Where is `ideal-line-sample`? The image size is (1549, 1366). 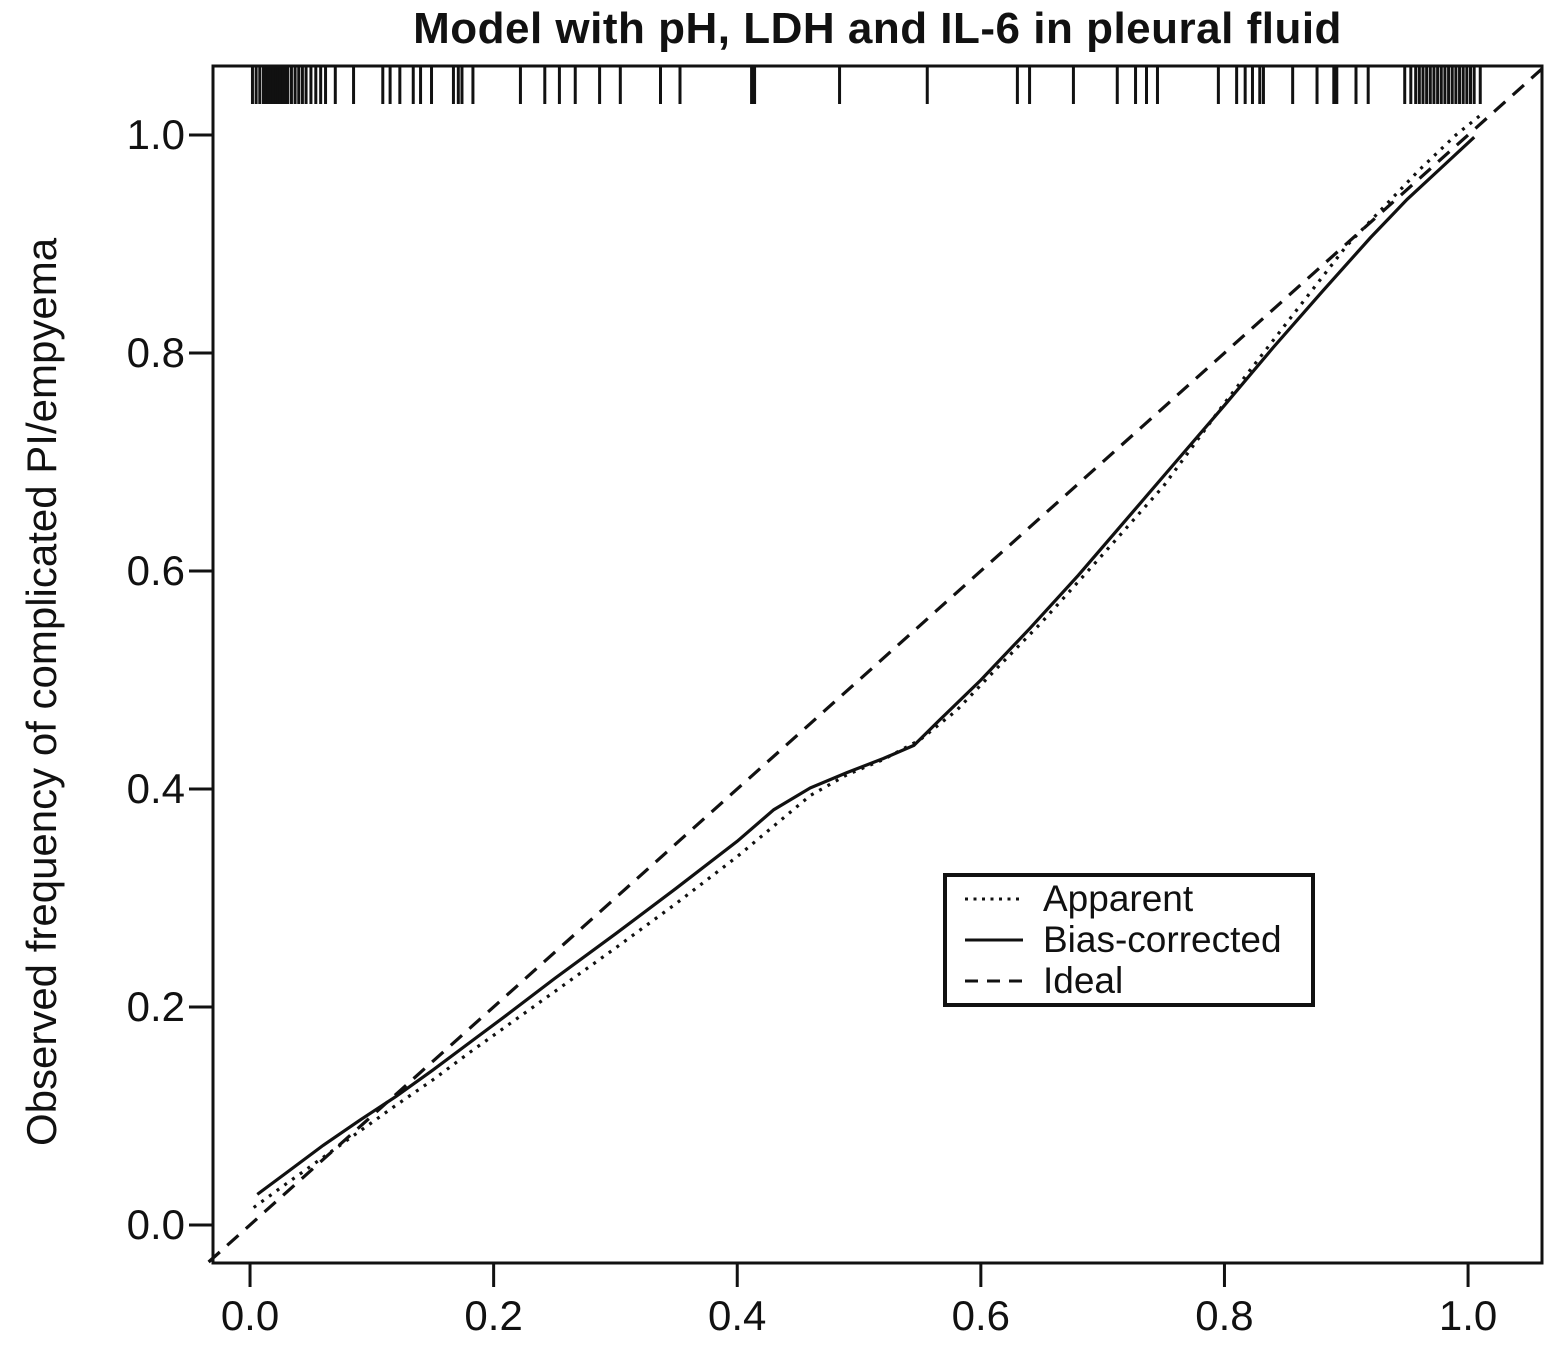 ideal-line-sample is located at coordinates (994, 981).